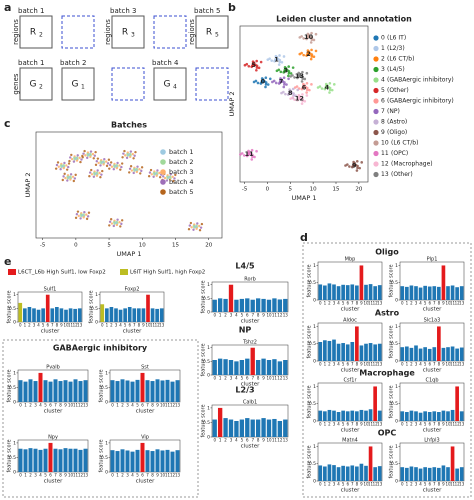 The image size is (474, 500). What do you see at coordinates (383, 48) in the screenshot?
I see `legend-label: 1` at bounding box center [383, 48].